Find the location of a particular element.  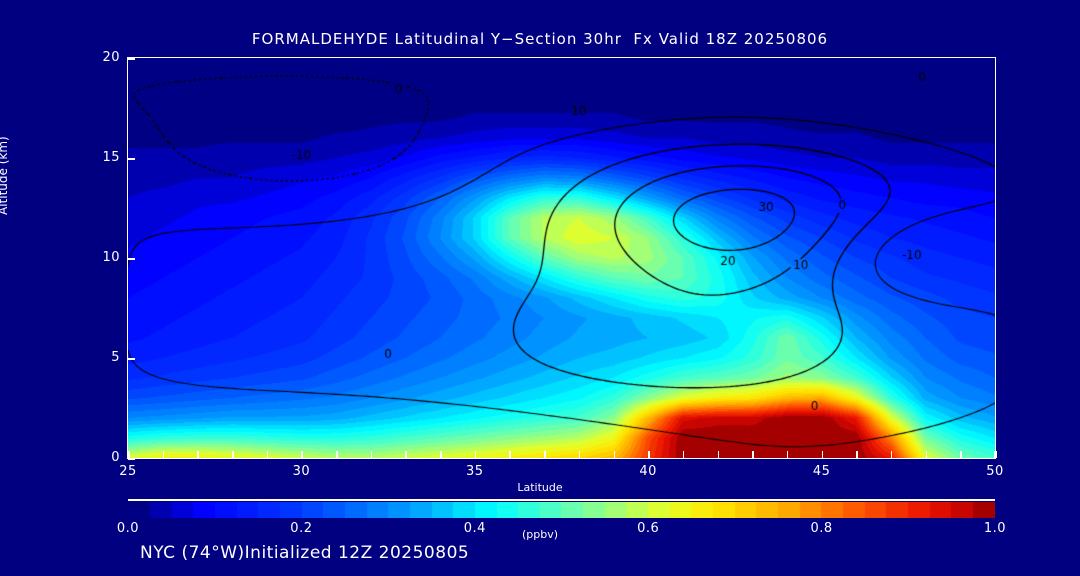

y-axis-label: Altitude (km) is located at coordinates (5, 175).